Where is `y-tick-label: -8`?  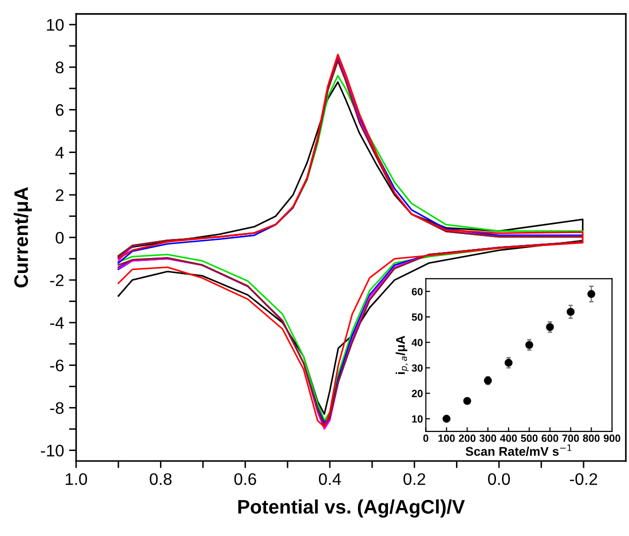 y-tick-label: -8 is located at coordinates (57, 408).